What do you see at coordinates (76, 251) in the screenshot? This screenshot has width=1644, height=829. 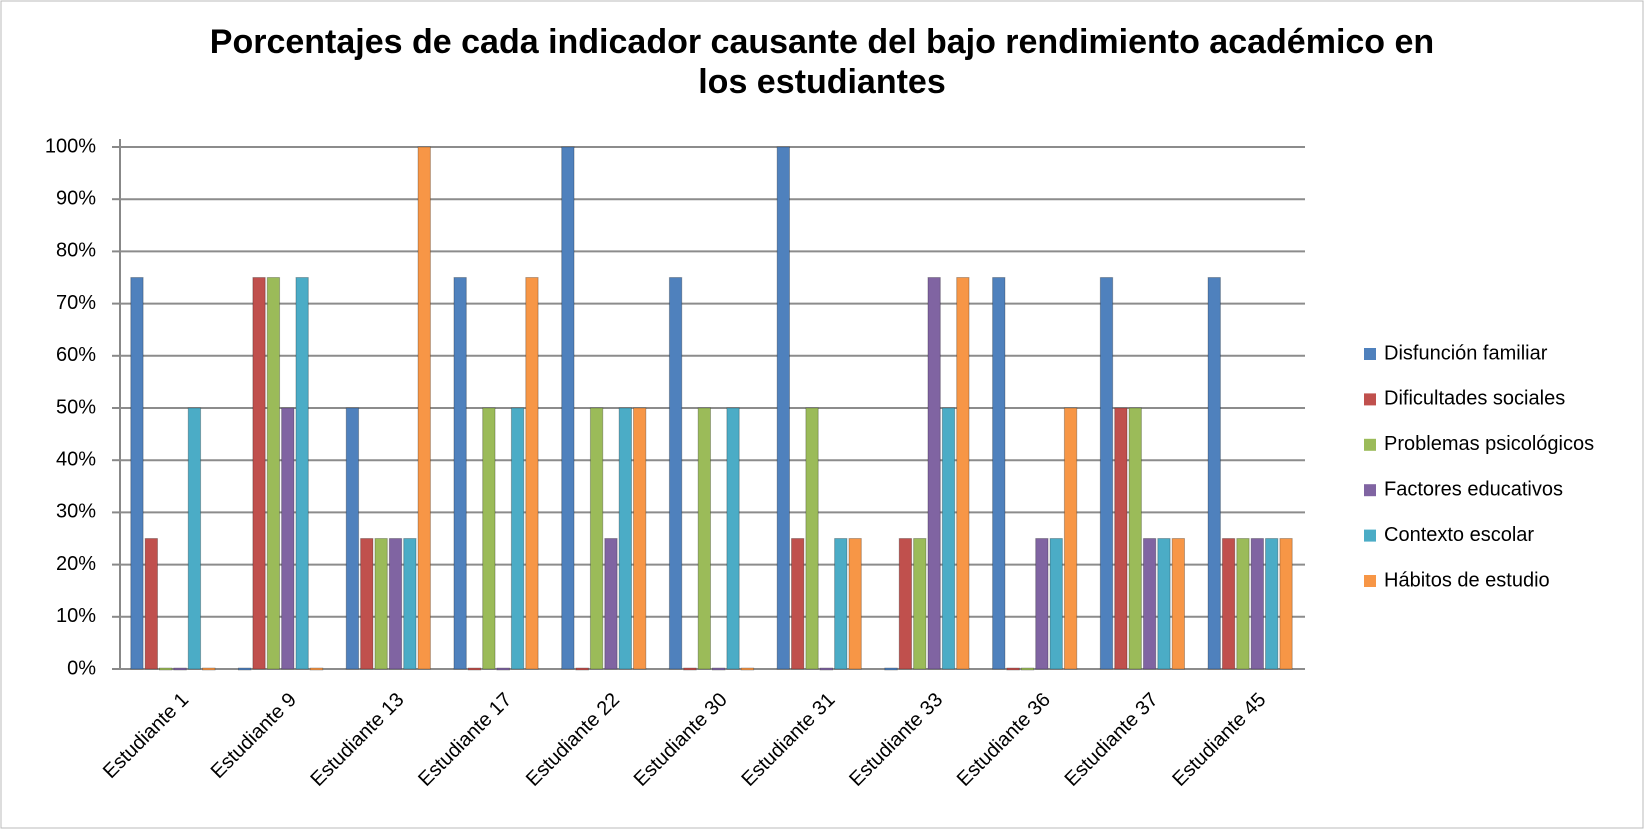 I see `y-tick-label: 80%` at bounding box center [76, 251].